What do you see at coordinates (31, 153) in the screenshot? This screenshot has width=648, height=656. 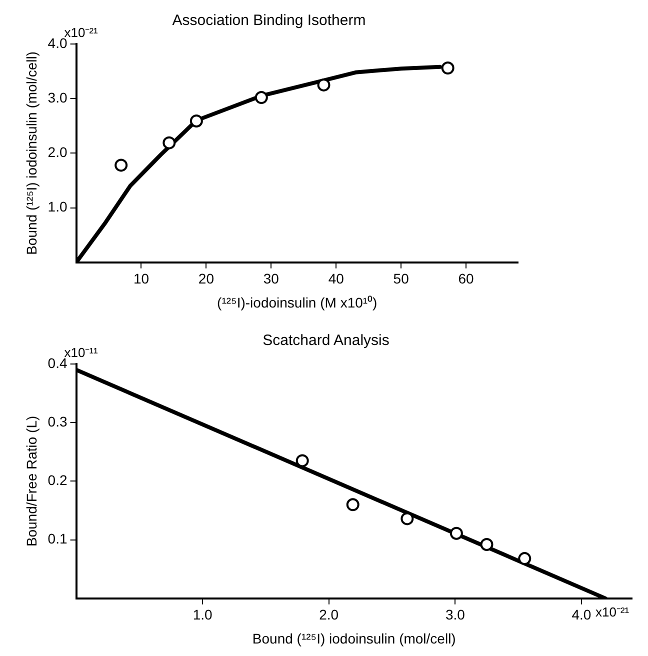 I see `y-axis-title: Bound (¹²⁵I) iodoinsulin (mol/cell)` at bounding box center [31, 153].